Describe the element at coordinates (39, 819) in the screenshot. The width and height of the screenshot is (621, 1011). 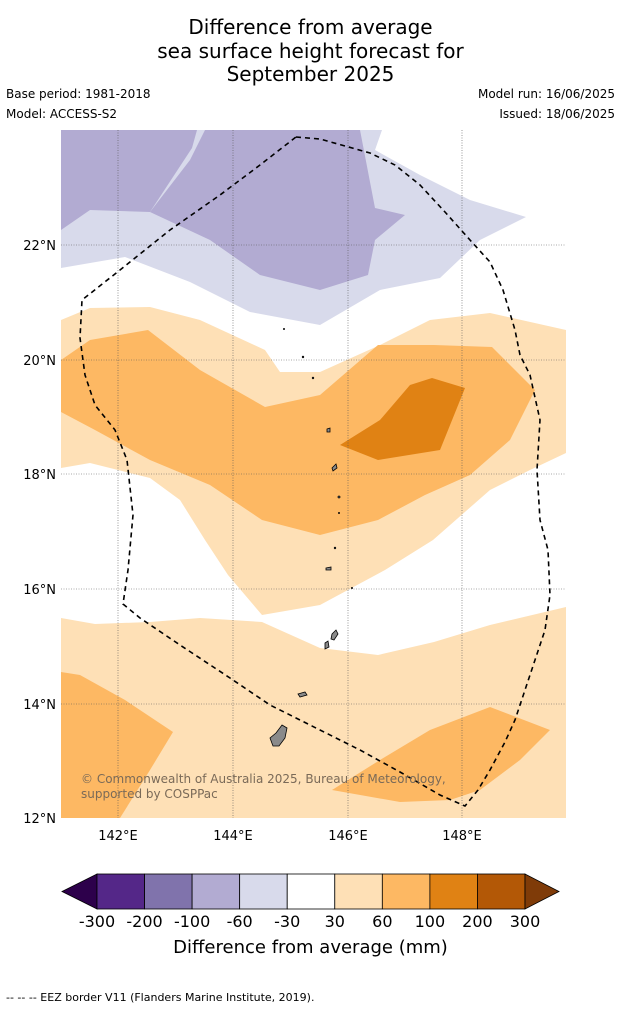
I see `lat-tick-12: 12°N` at that location.